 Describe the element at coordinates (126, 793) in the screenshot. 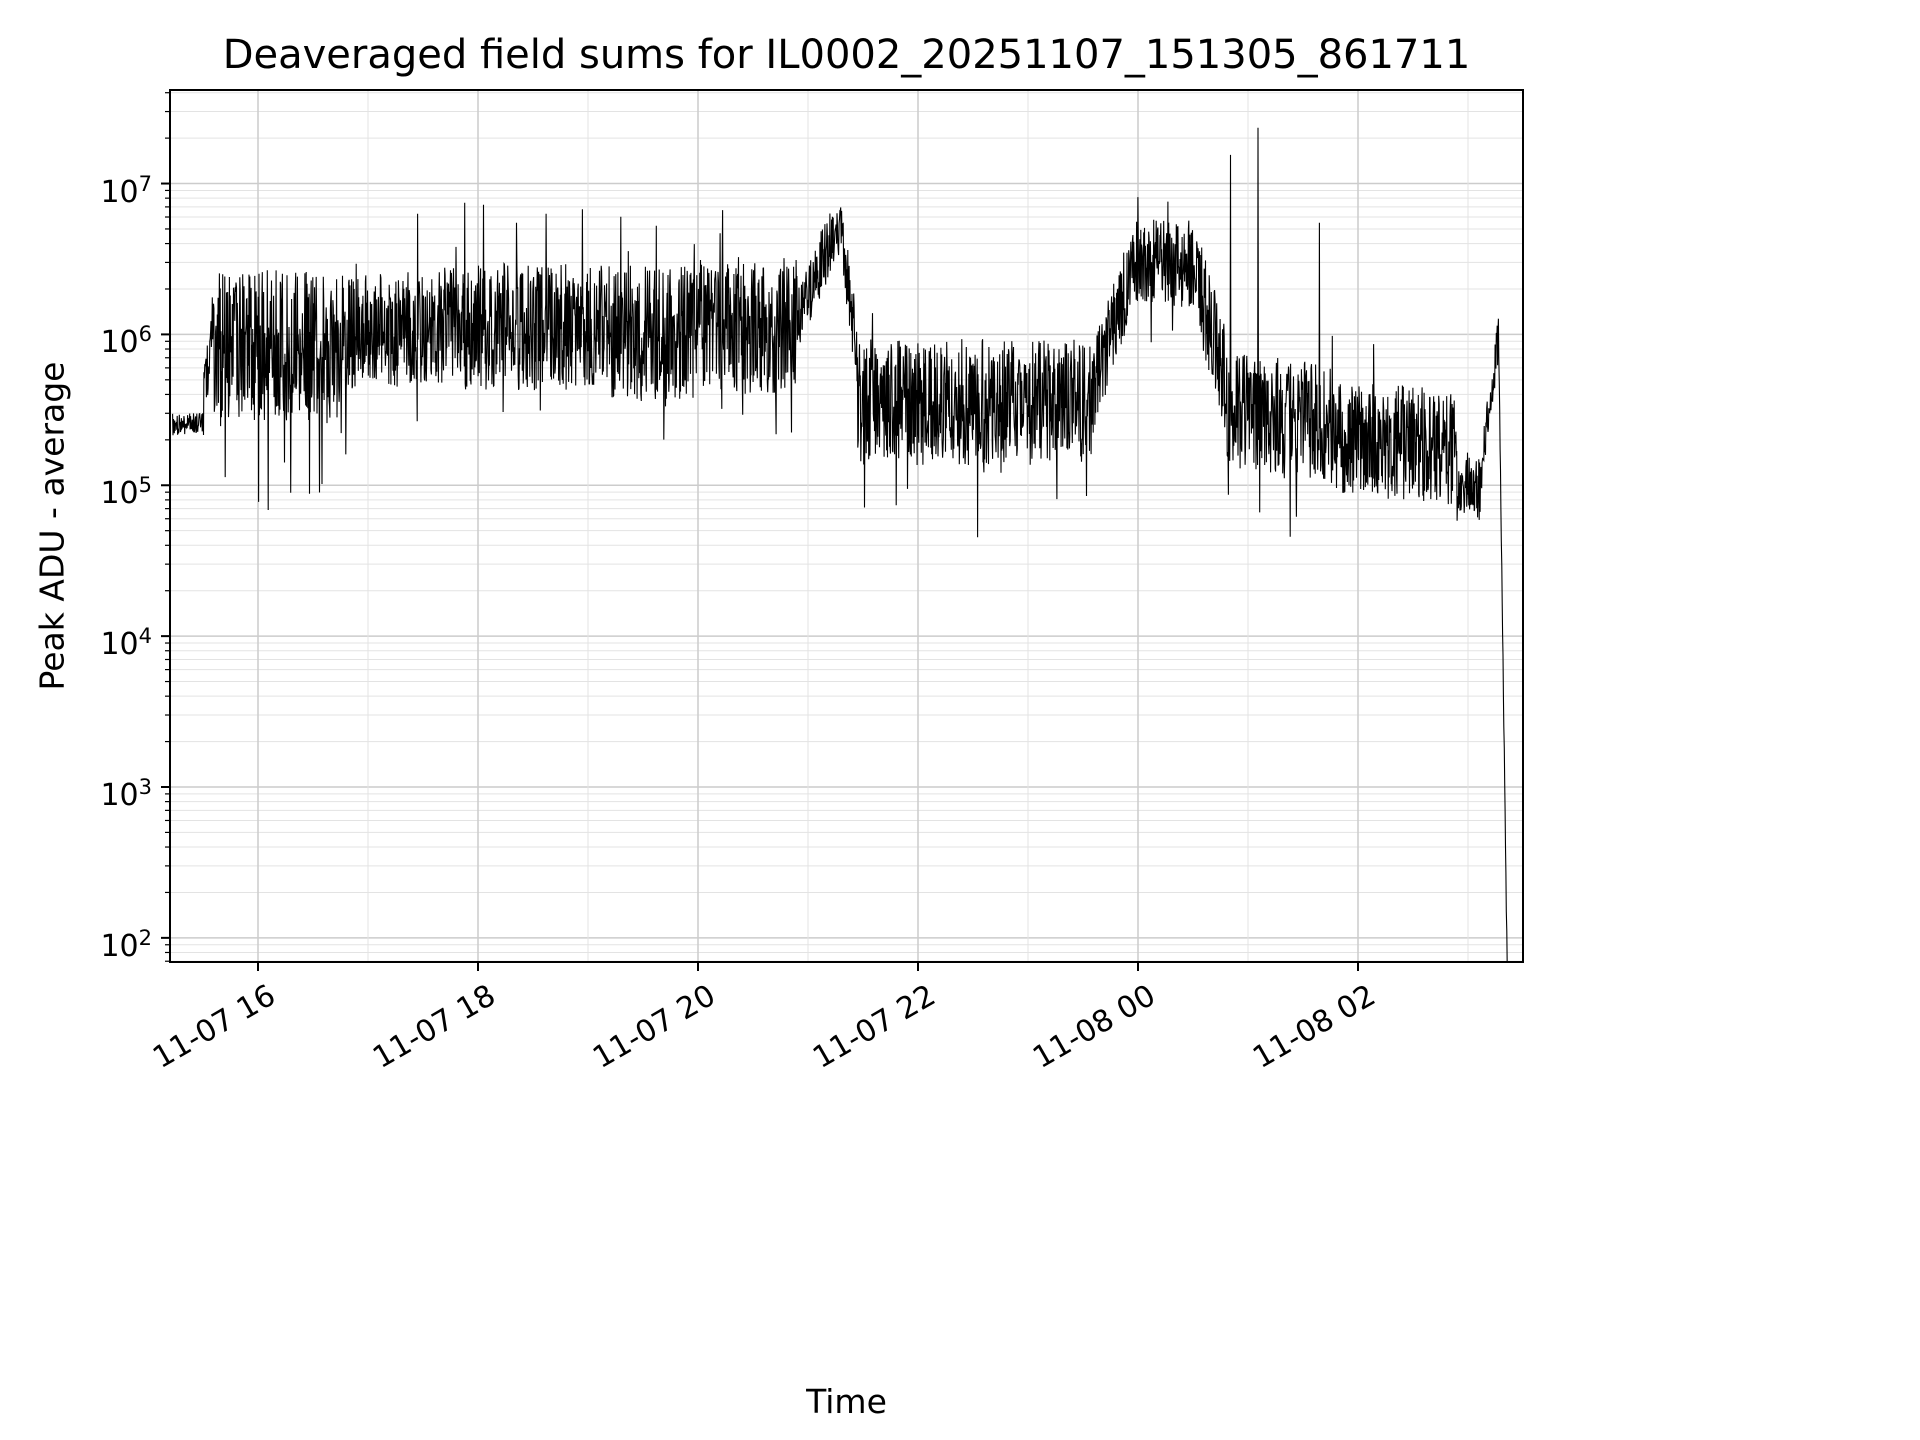

I see `y-tick-label: 103` at that location.